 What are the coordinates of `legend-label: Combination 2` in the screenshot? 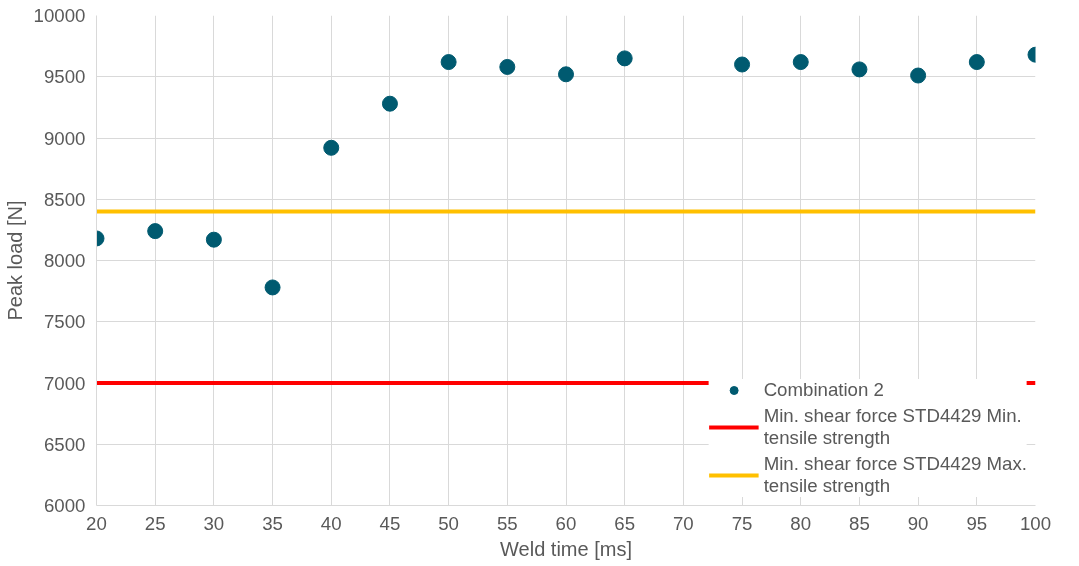 It's located at (823, 390).